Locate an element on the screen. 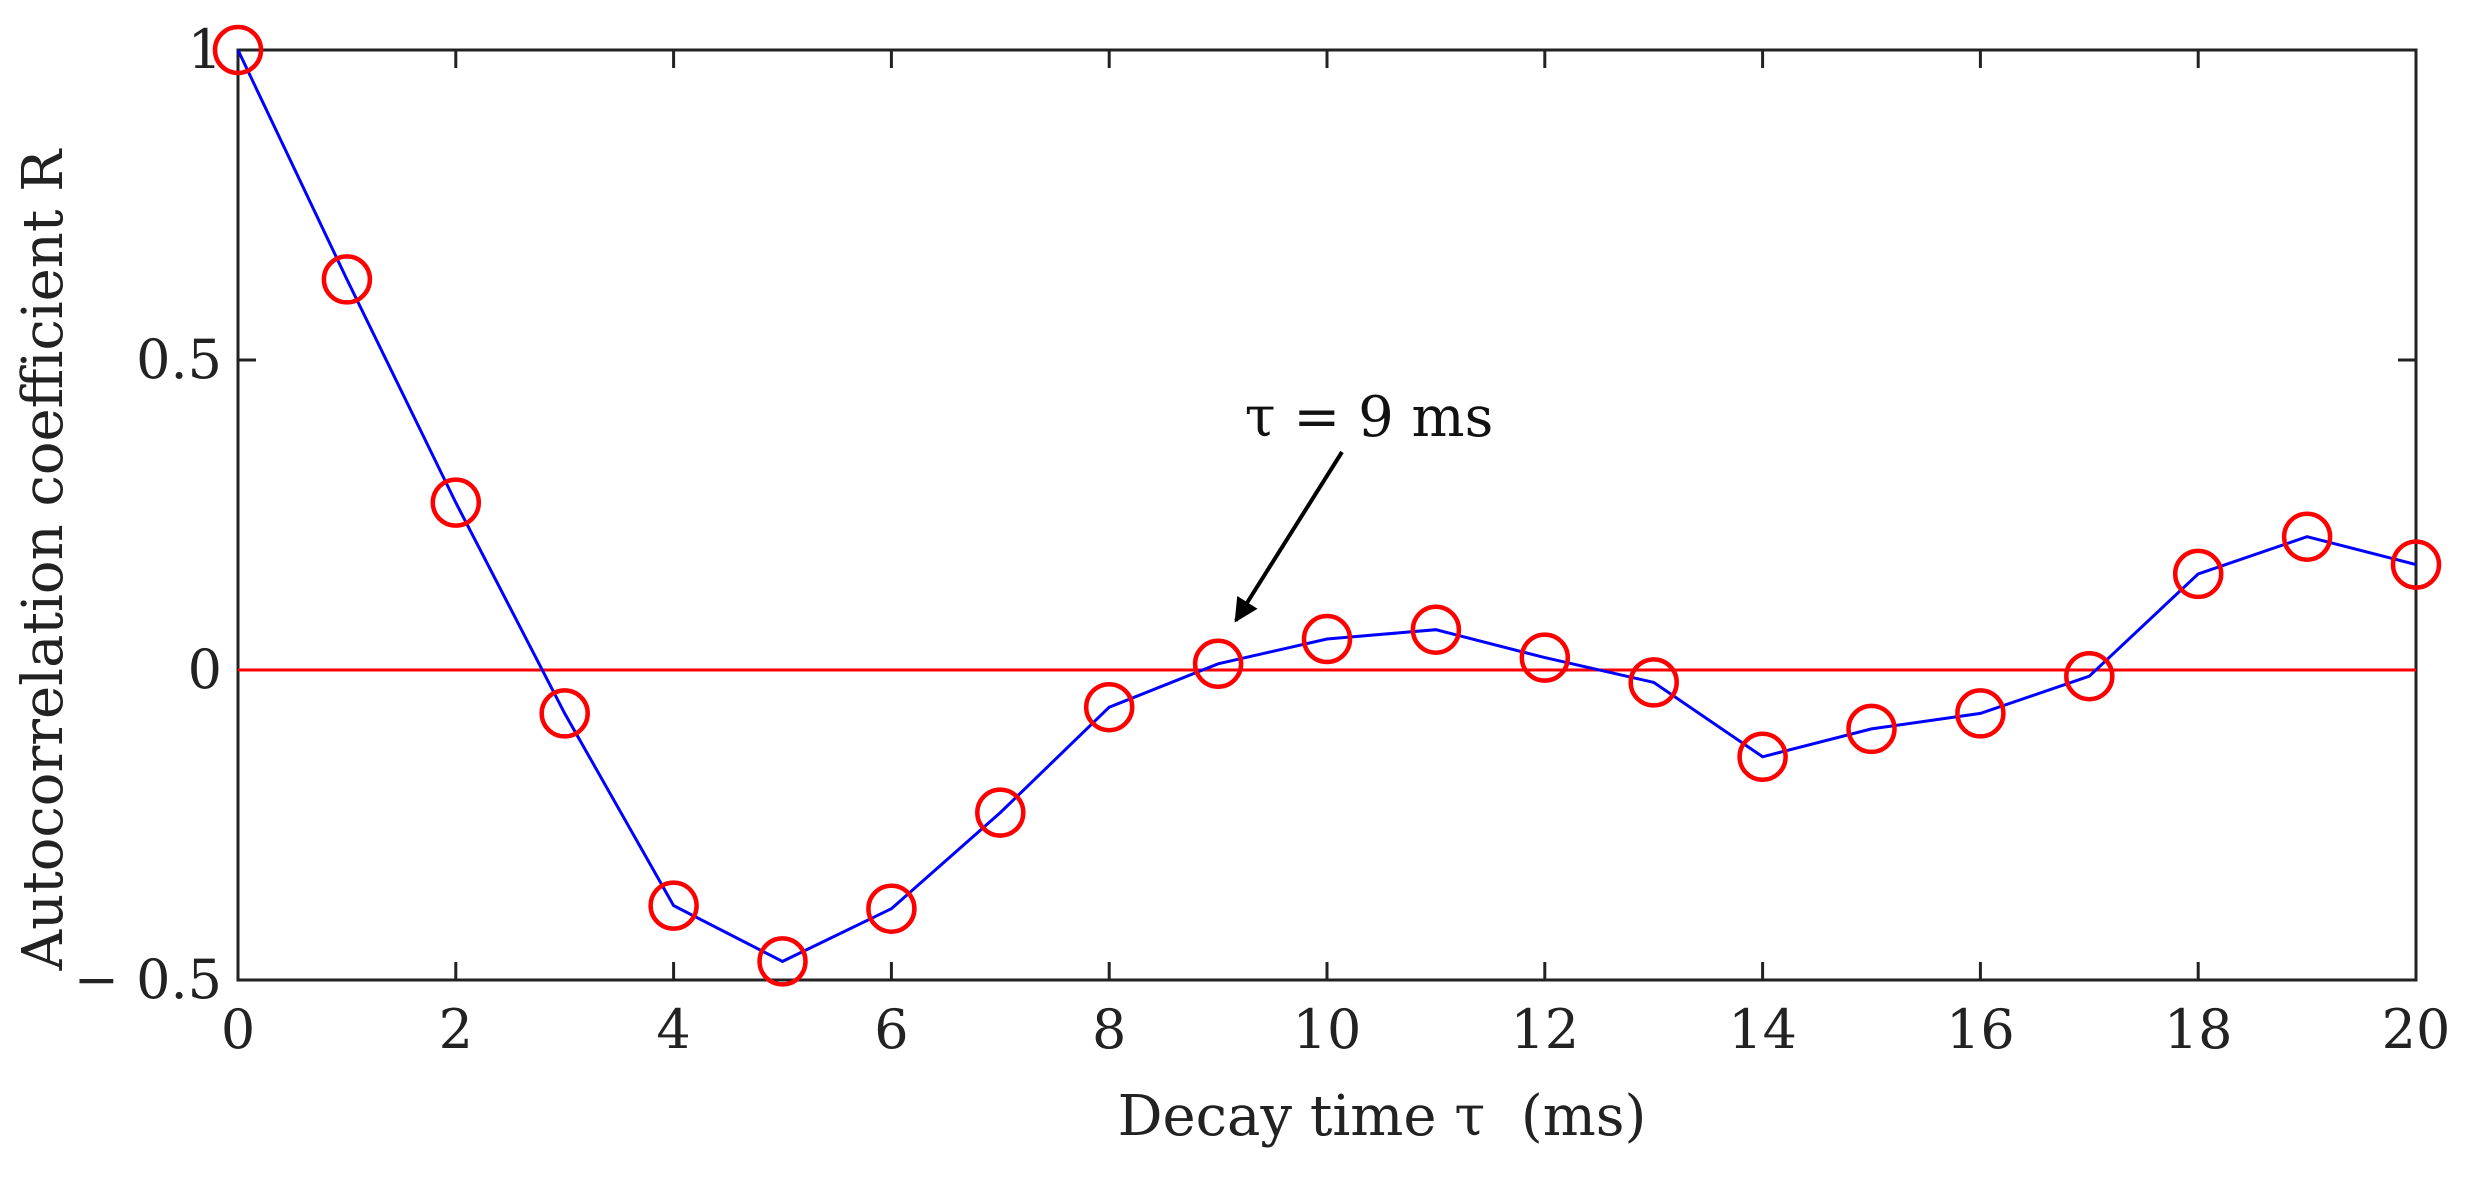 This screenshot has height=1177, width=2469. x-tick-label: 18 is located at coordinates (2198, 1029).